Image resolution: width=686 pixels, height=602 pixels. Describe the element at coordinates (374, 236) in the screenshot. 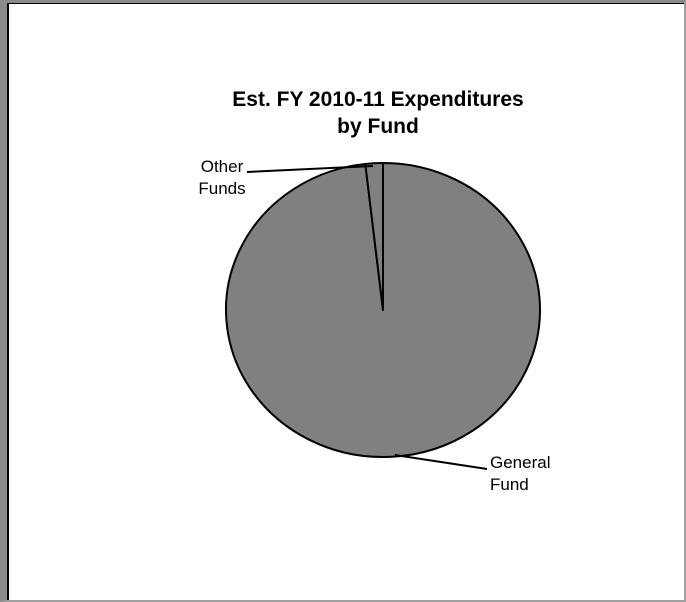

I see `pie-slice-other-funds` at that location.